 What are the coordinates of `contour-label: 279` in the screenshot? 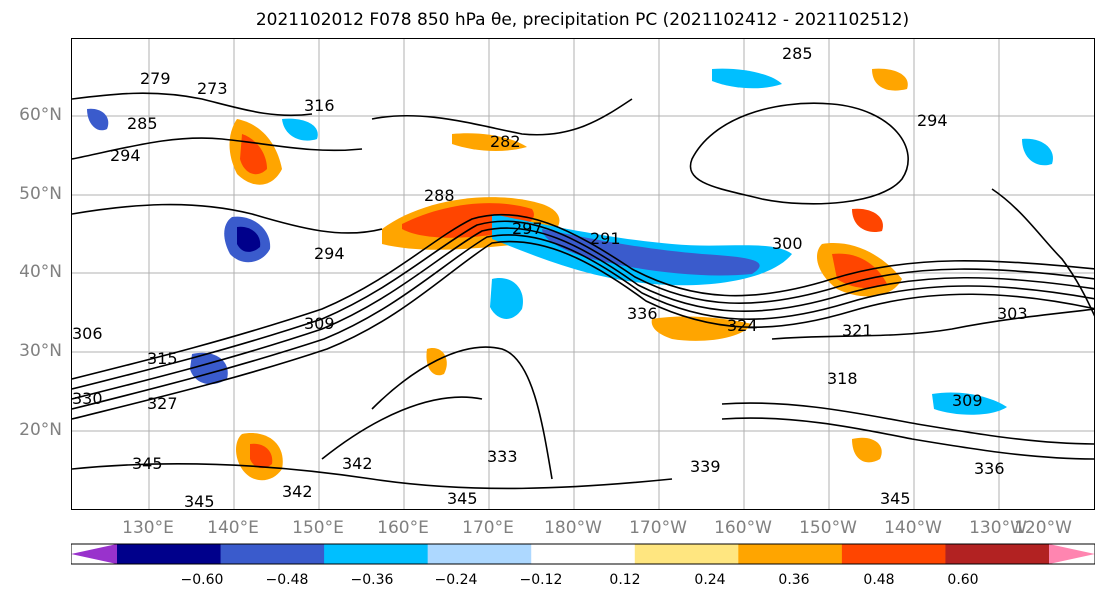 It's located at (155, 78).